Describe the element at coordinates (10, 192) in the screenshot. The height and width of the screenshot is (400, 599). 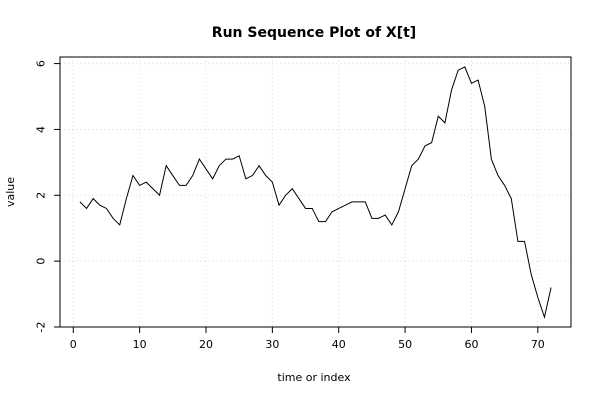
I see `y-axis-label: value` at that location.